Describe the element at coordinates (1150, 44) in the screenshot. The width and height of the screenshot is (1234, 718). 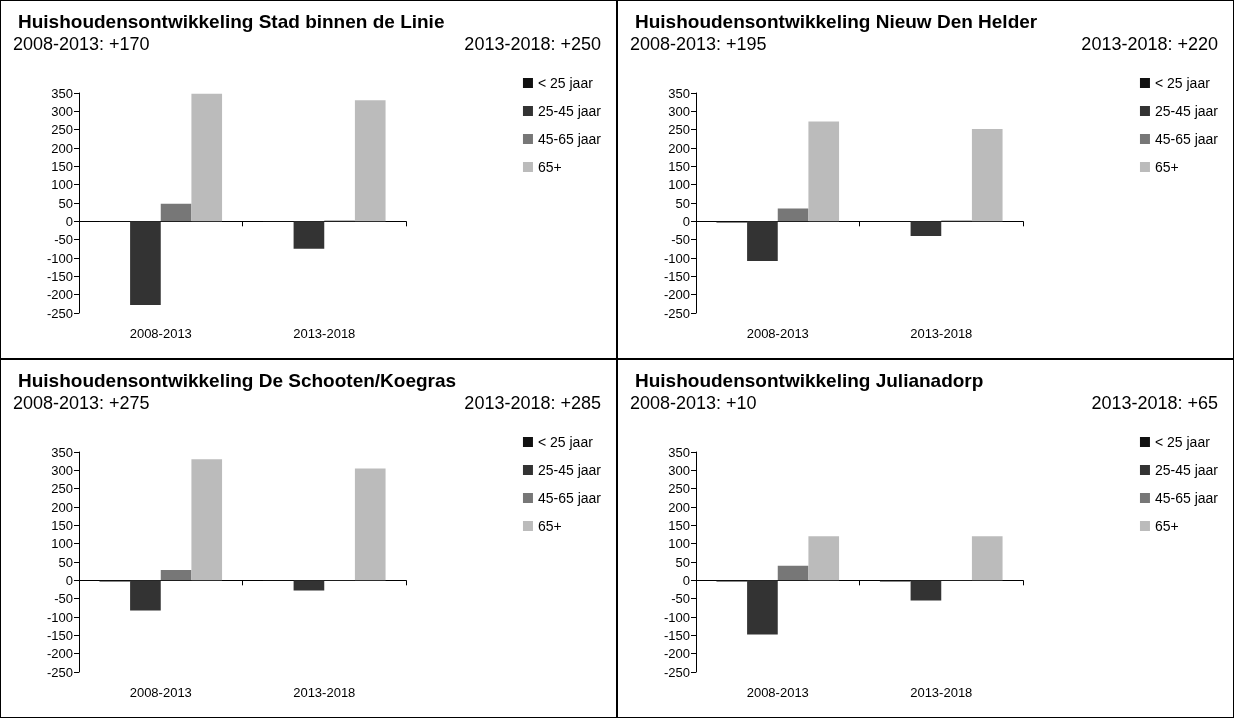
I see `text: 2013-2018: +220` at that location.